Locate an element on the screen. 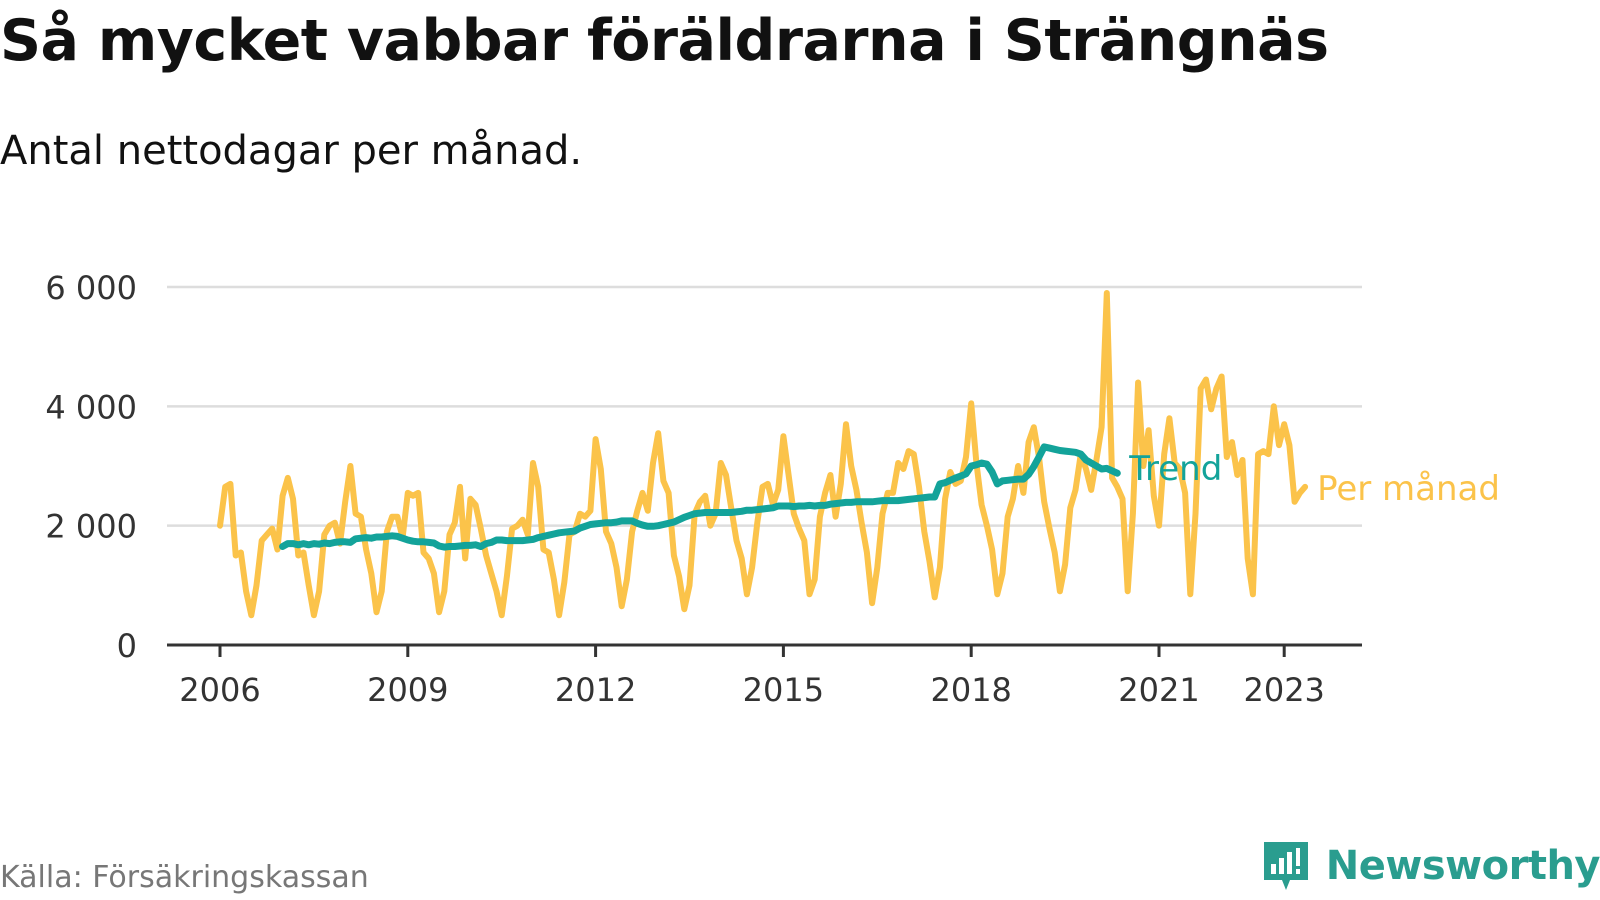 The image size is (1600, 900). brand: Newsworthy is located at coordinates (1430, 866).